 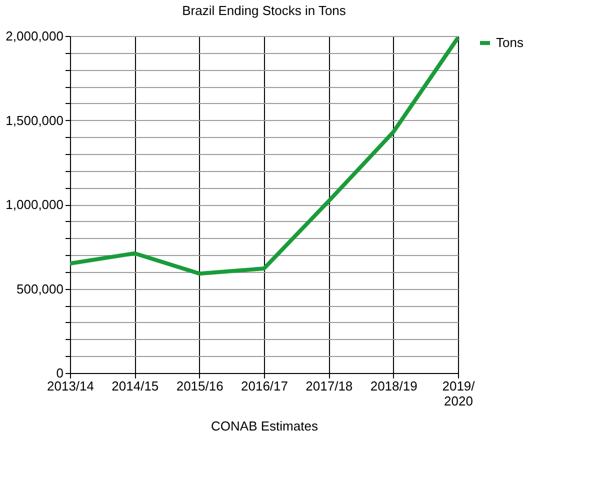 I want to click on y-tick-label: 0, so click(x=60, y=373).